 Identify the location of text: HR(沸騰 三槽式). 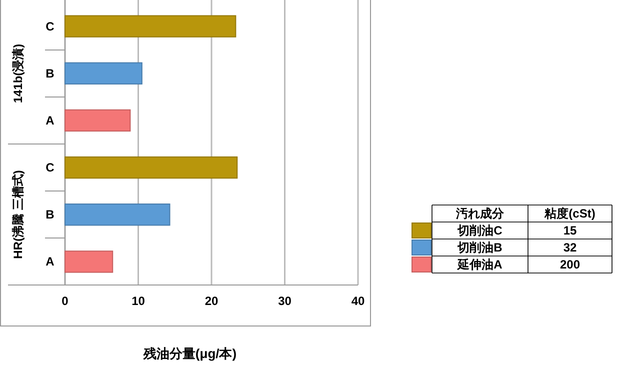
(18, 214).